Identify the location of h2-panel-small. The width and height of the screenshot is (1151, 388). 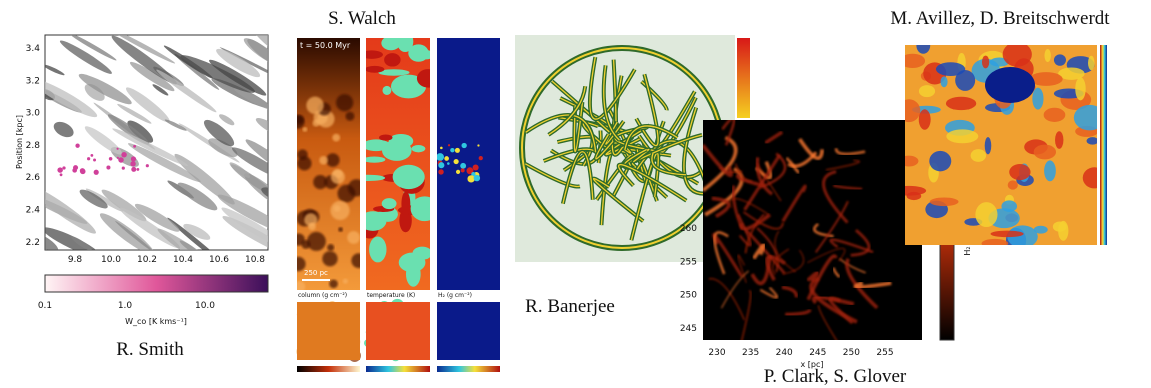
(468, 331).